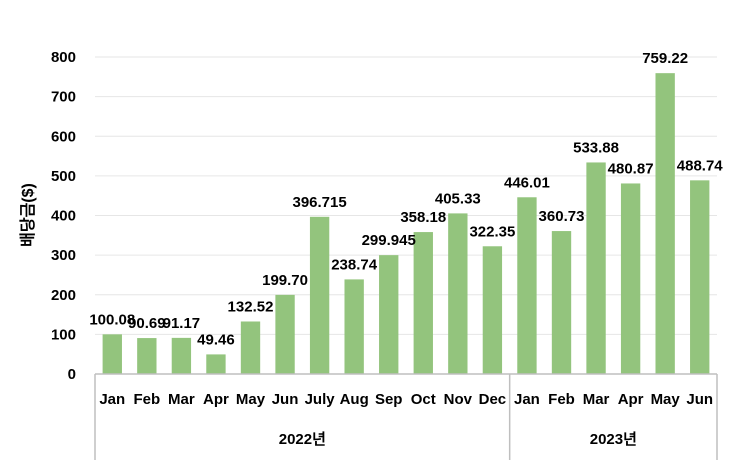 Image resolution: width=743 pixels, height=463 pixels. I want to click on x-tick-label: Dec, so click(493, 399).